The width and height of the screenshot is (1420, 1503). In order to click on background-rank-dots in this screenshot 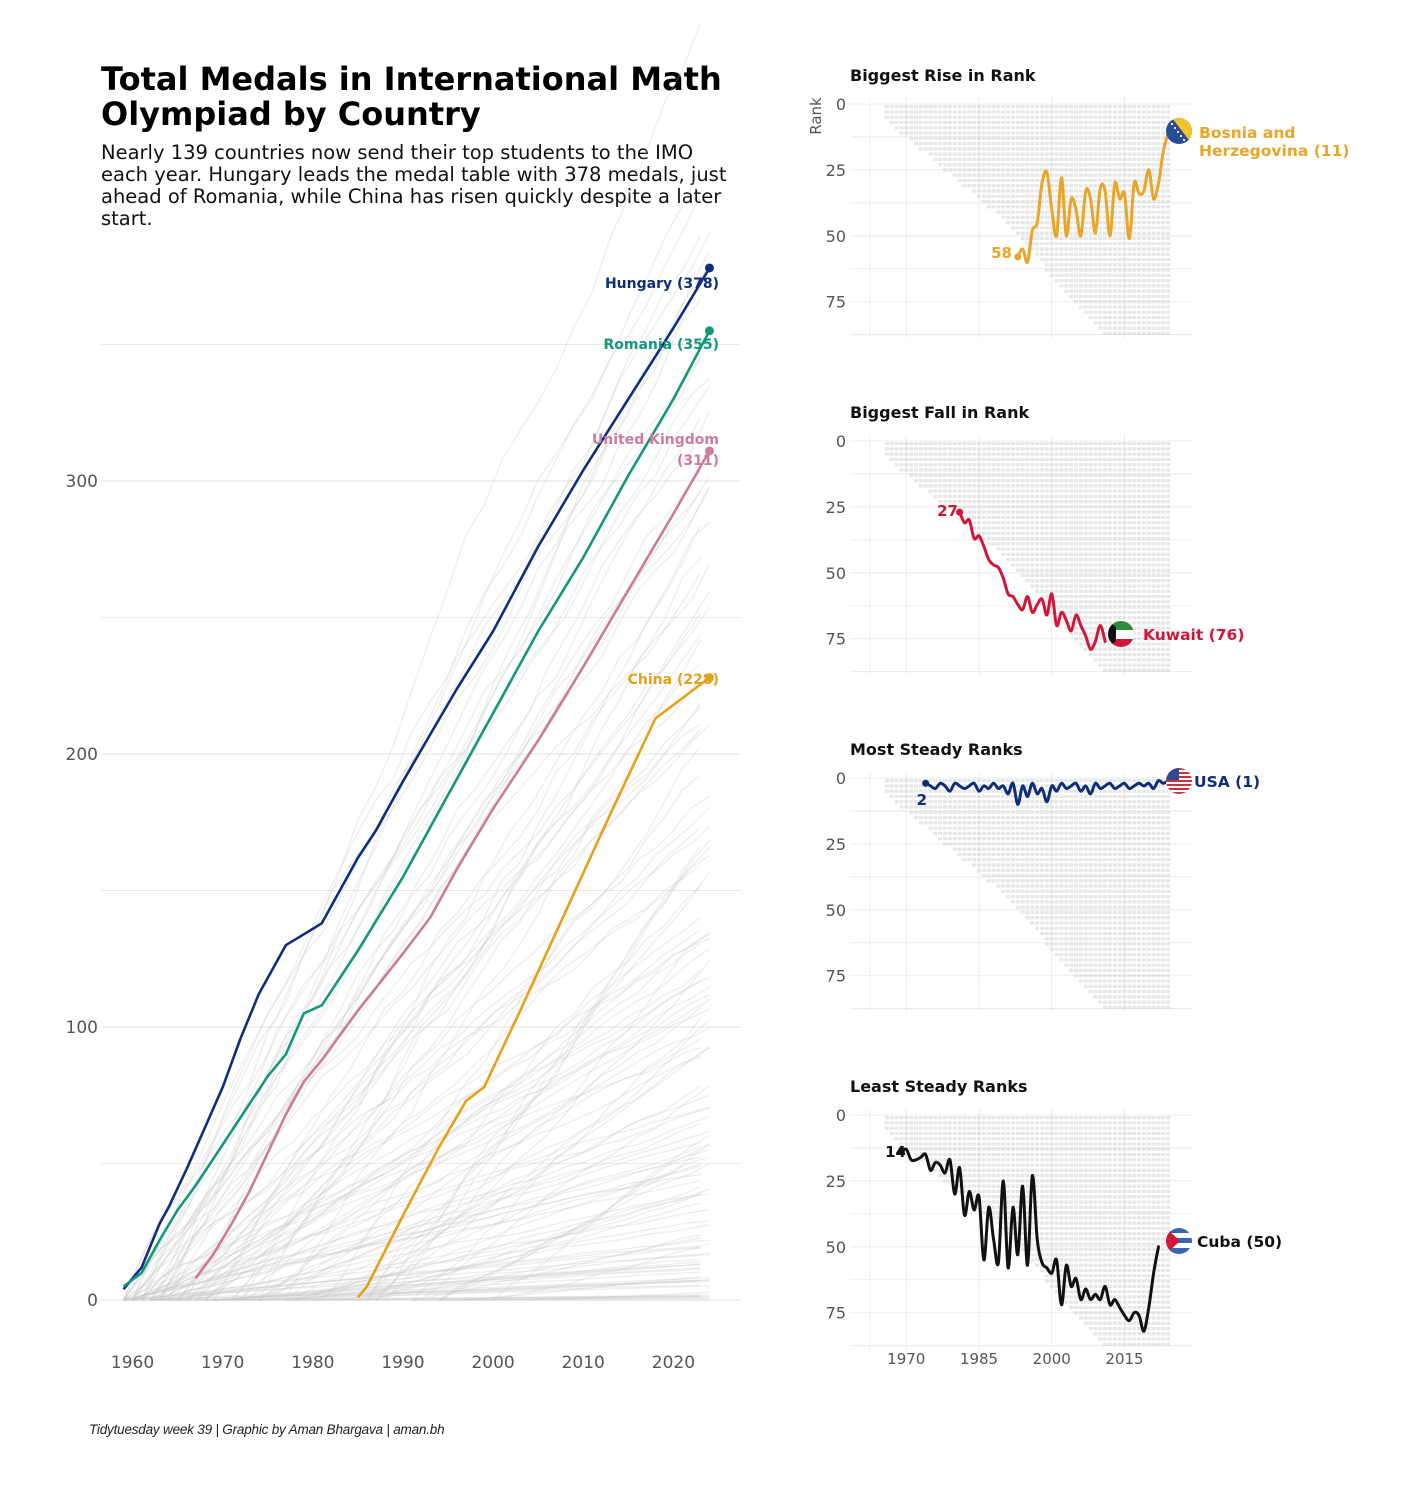, I will do `click(1027, 1231)`.